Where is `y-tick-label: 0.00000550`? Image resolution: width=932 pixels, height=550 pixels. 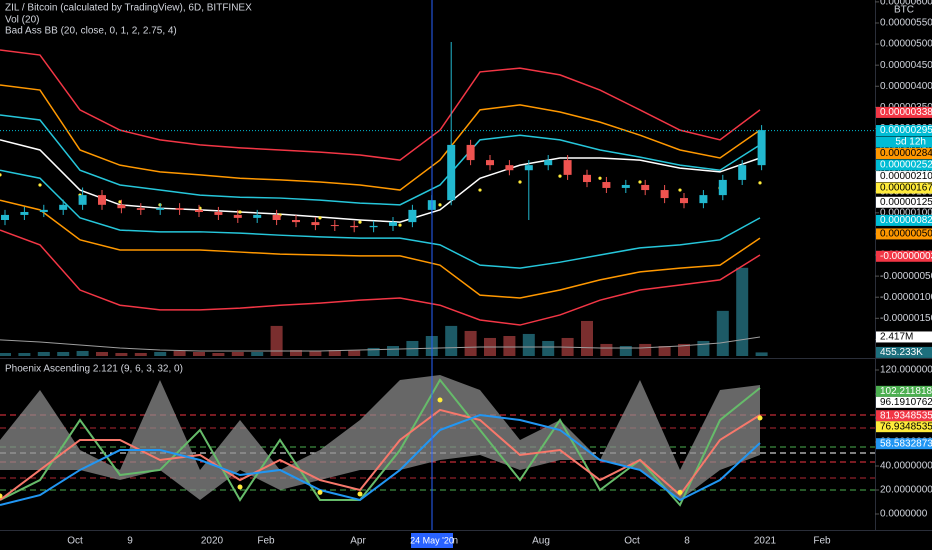 y-tick-label: 0.00000550 is located at coordinates (906, 23).